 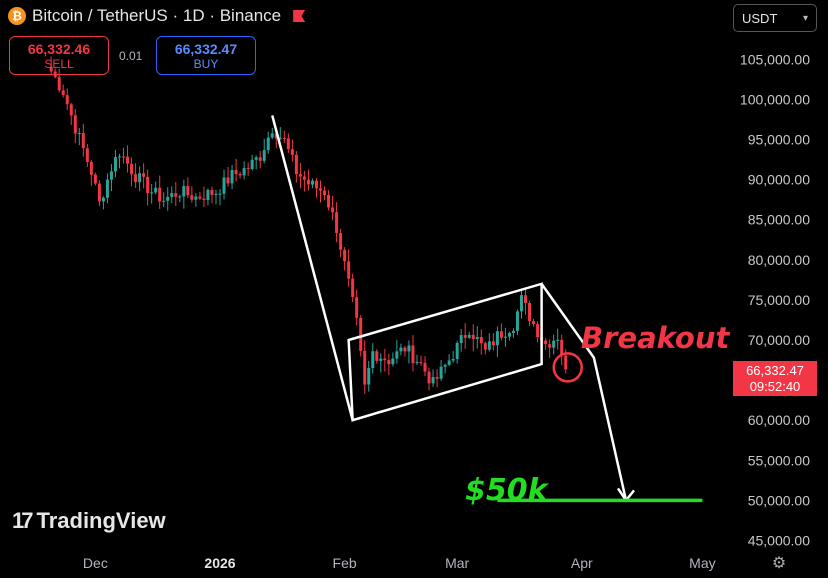 I want to click on y-tick-label: 70,000.00, so click(x=779, y=340).